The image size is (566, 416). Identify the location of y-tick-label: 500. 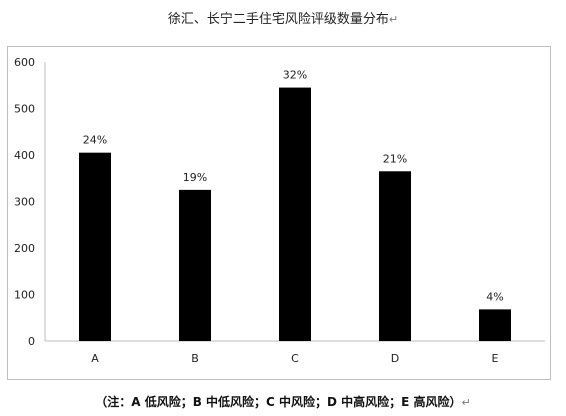
(24, 109).